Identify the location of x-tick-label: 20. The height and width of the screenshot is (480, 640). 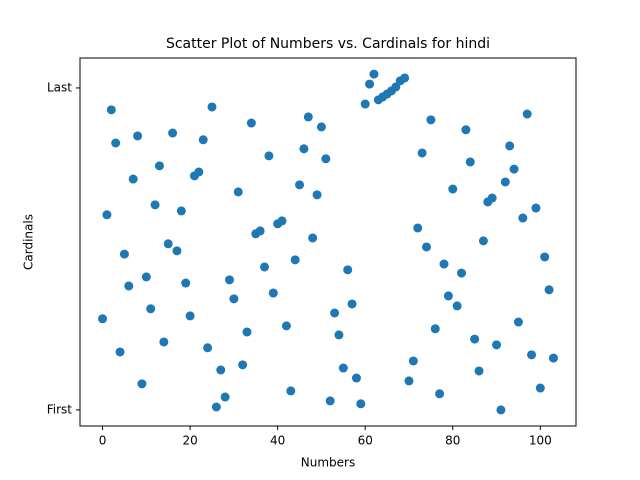
(189, 441).